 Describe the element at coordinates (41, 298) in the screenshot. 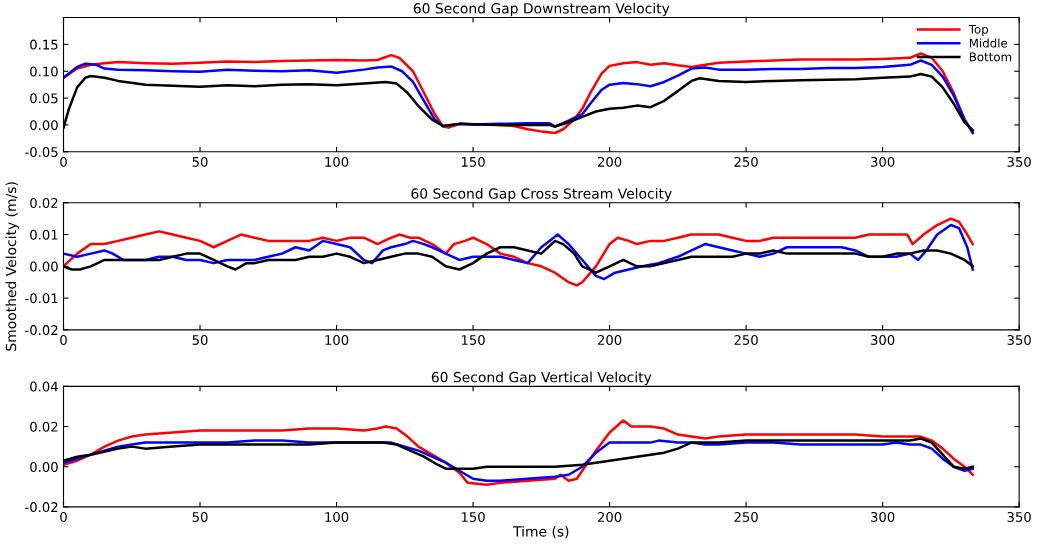

I see `y-tick-label: -0.01` at that location.